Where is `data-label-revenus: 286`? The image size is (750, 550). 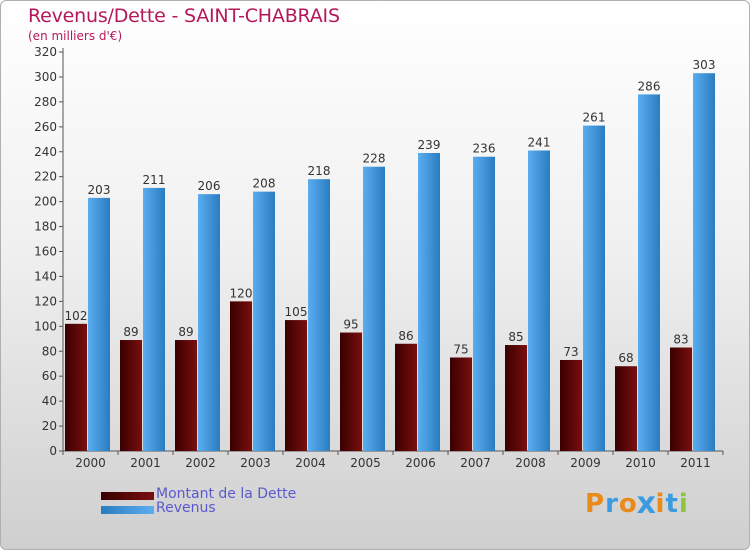
data-label-revenus: 286 is located at coordinates (649, 86).